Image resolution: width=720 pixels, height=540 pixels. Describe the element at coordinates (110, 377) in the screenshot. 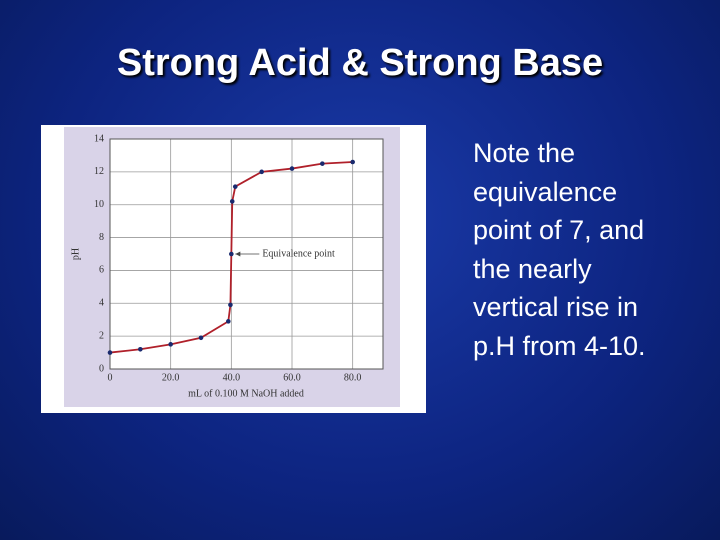

I see `x-tick-label: 0` at that location.